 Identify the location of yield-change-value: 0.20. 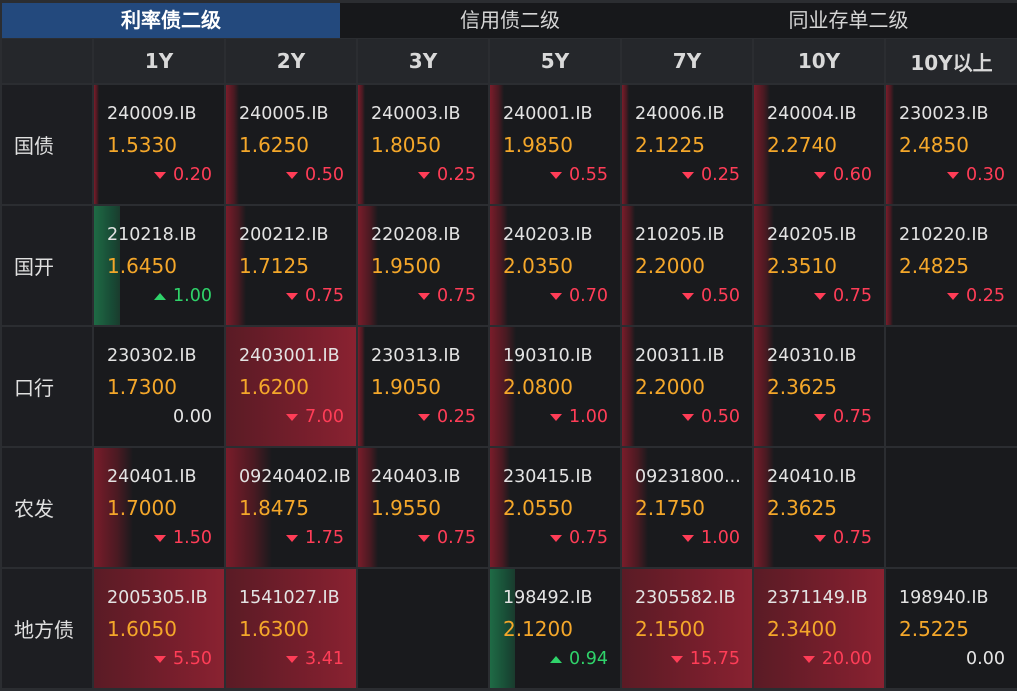
(192, 175).